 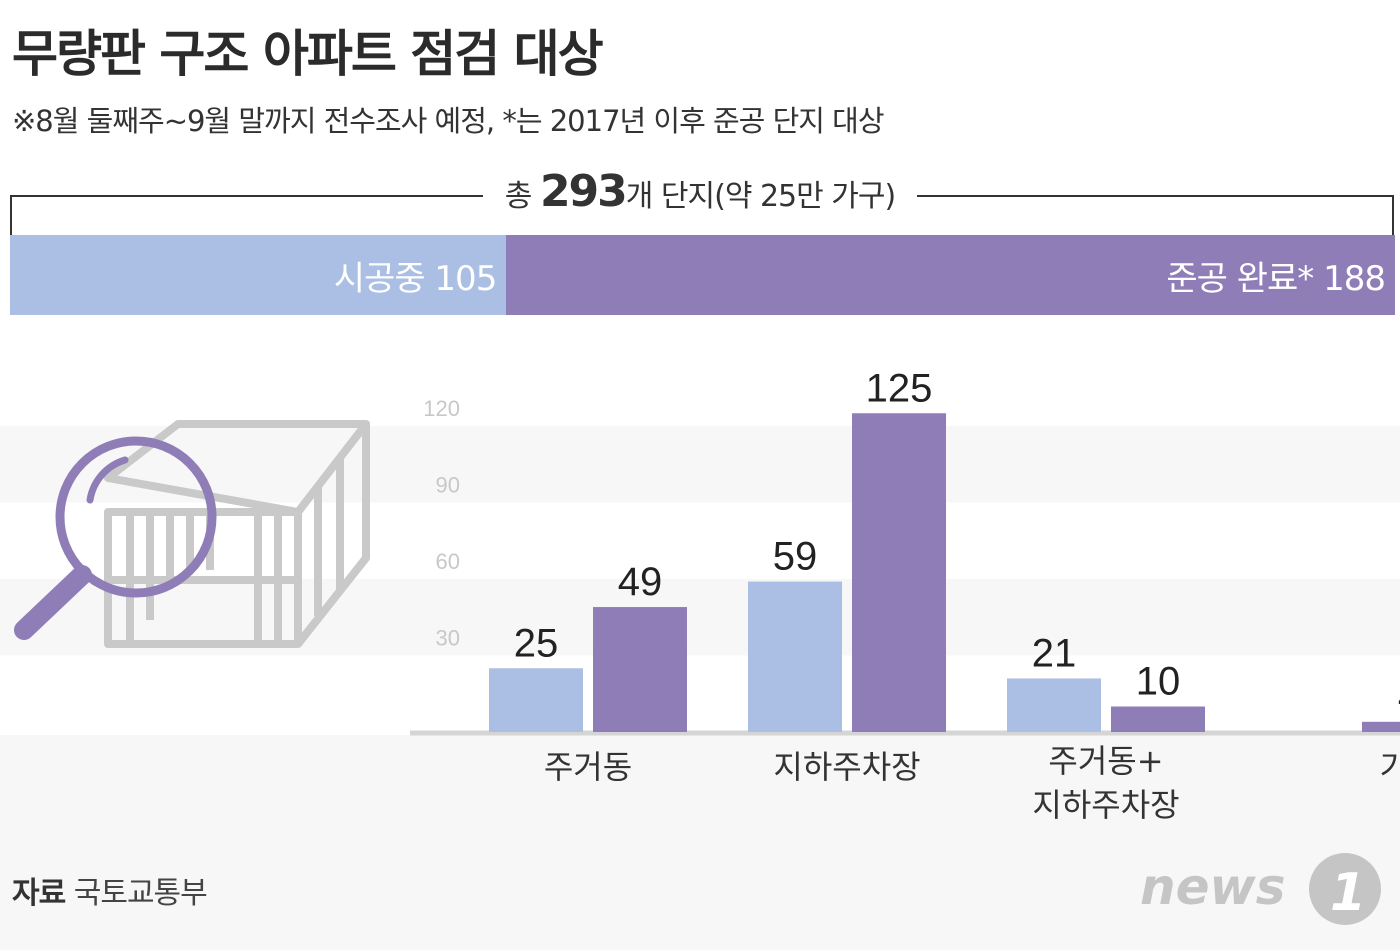 What do you see at coordinates (583, 191) in the screenshot?
I see `total-number: 293` at bounding box center [583, 191].